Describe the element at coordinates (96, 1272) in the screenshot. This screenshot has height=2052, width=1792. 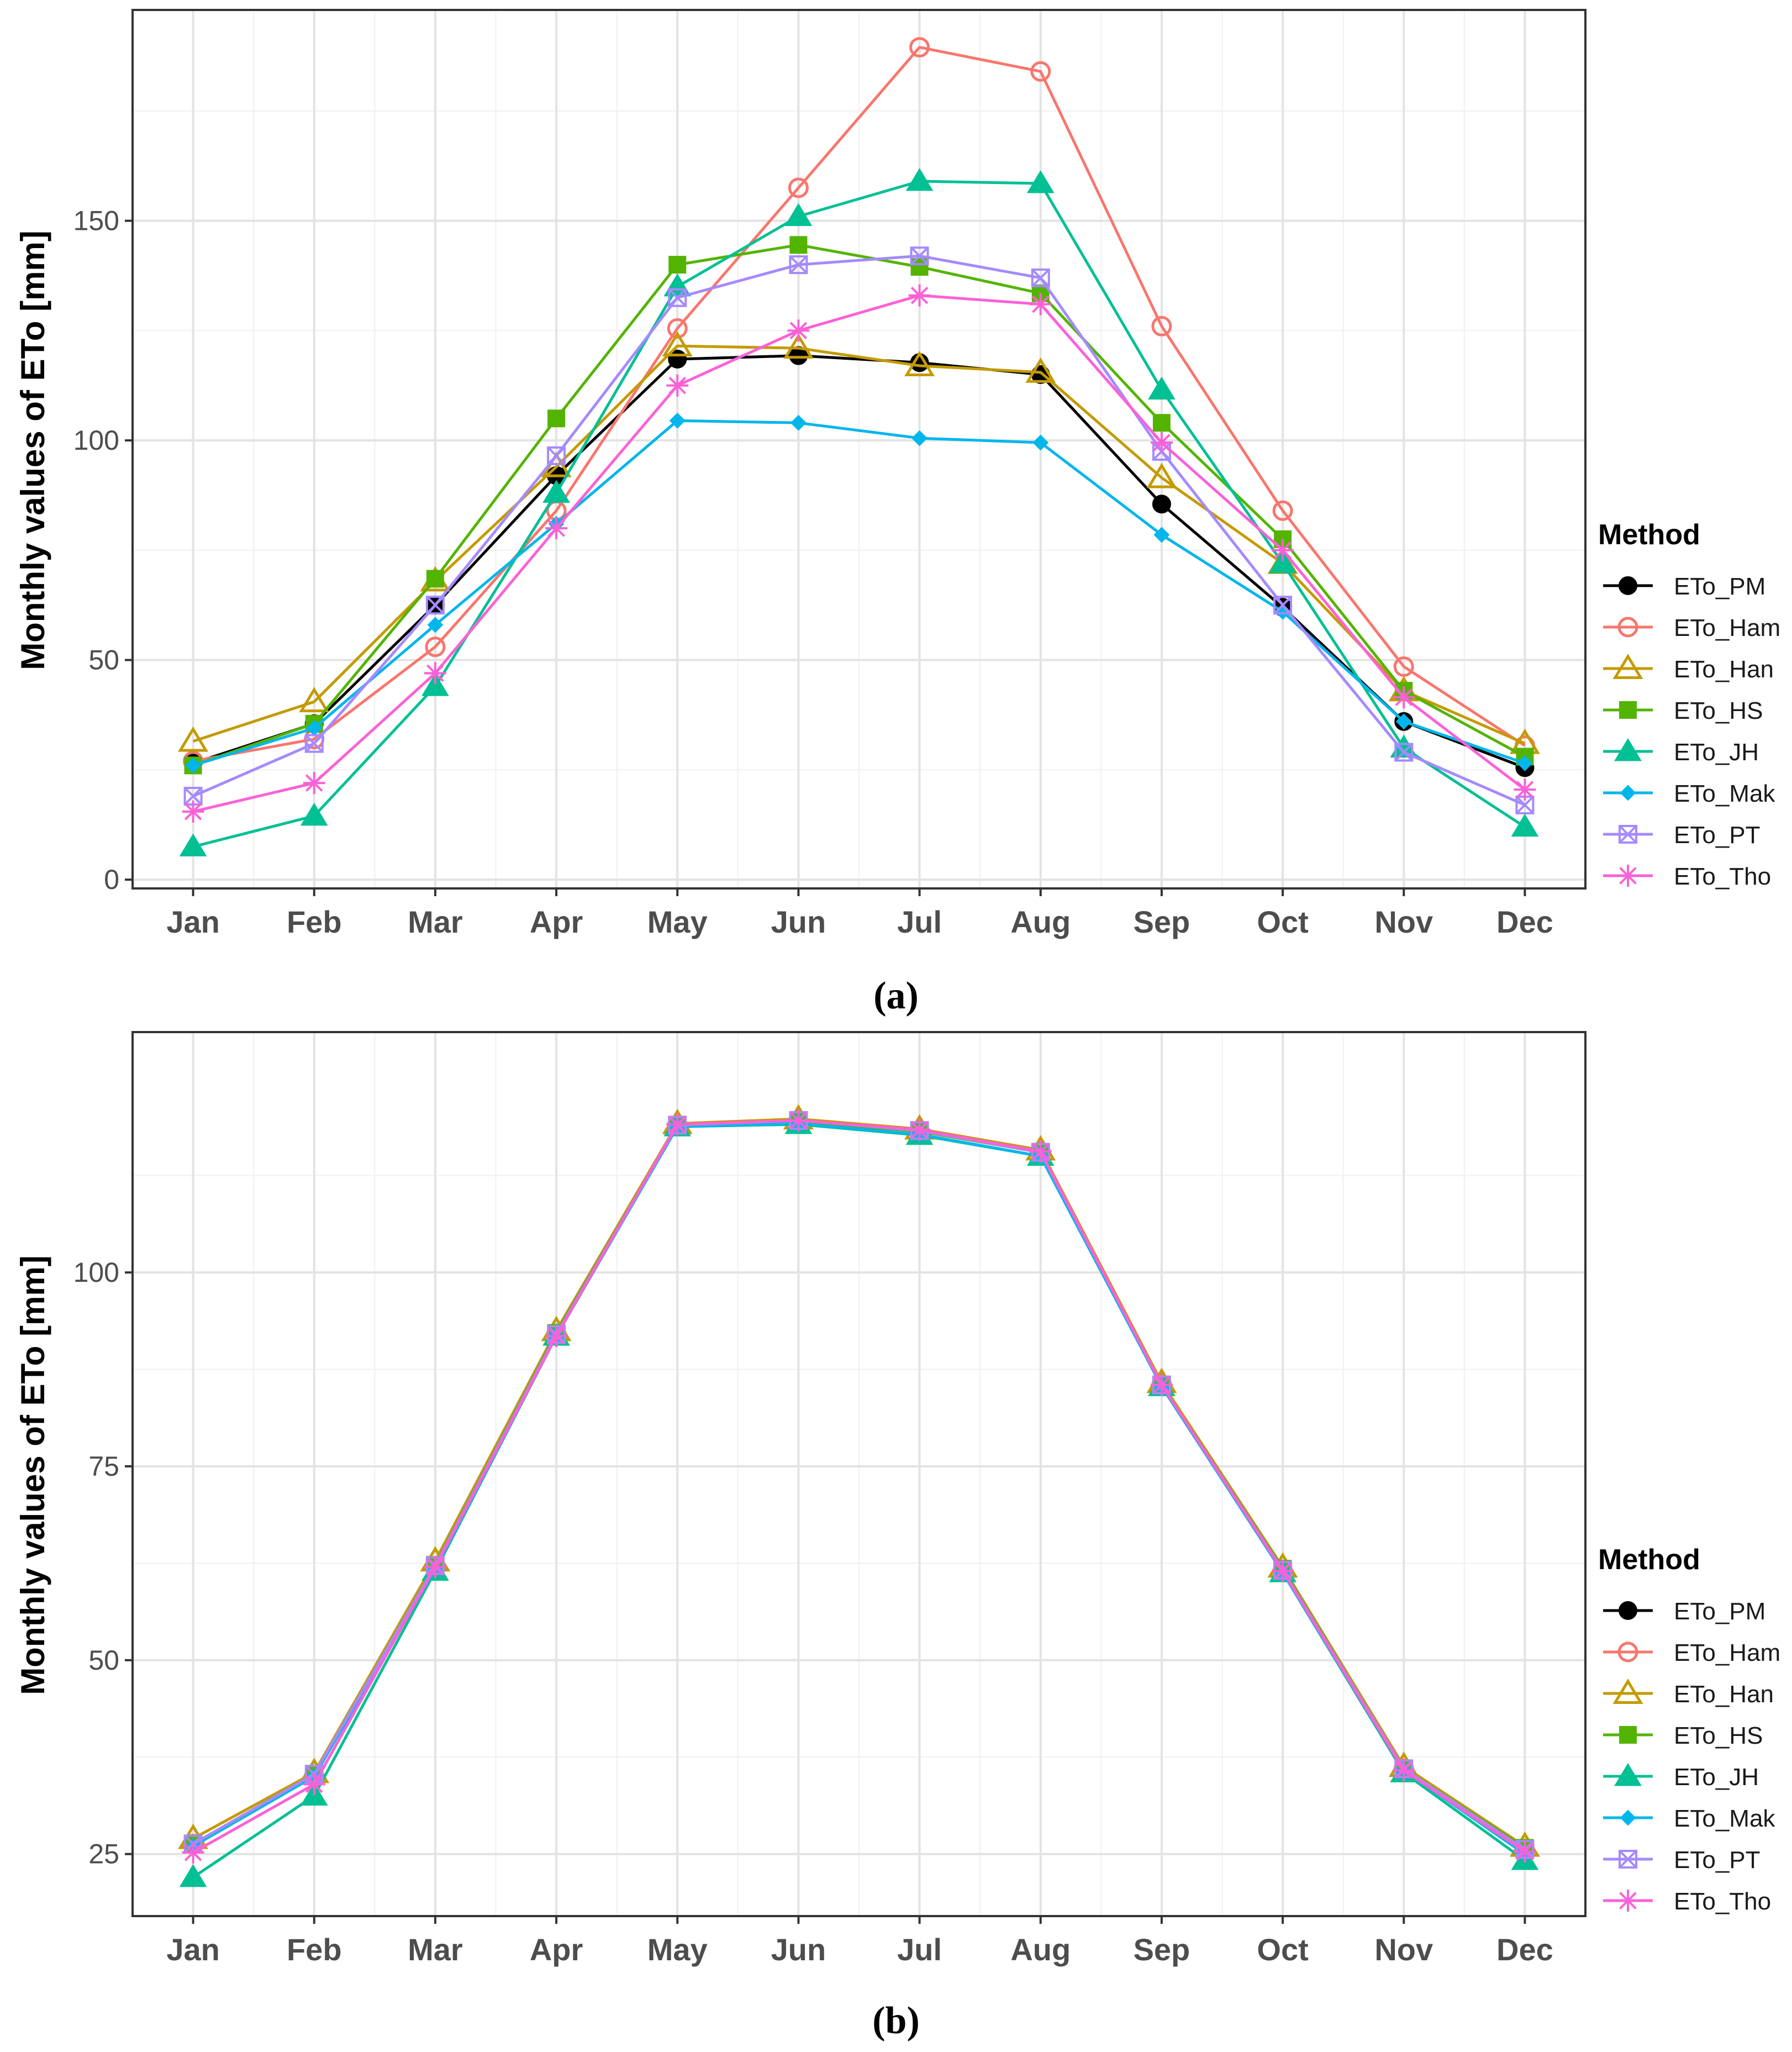
I see `y-tick-label: 100` at that location.